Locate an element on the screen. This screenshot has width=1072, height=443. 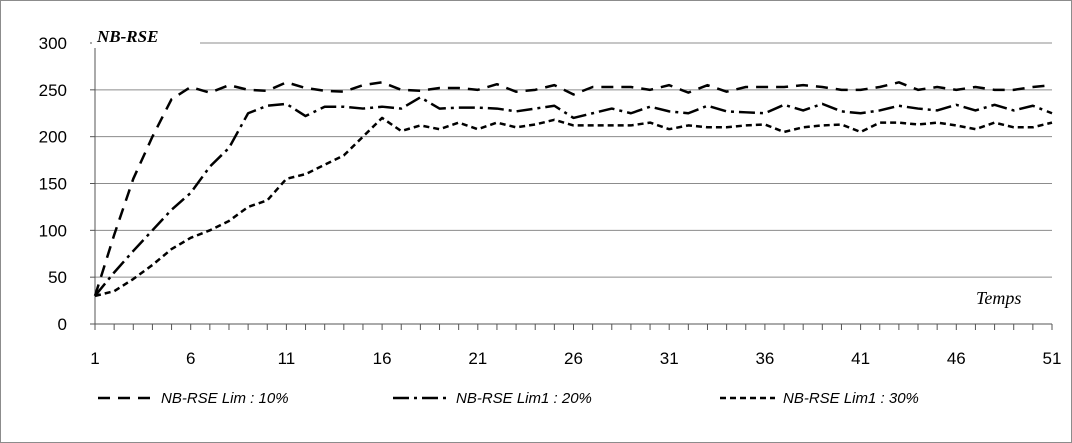
legend-label-3: NB-RSE Lim1 : 30% is located at coordinates (851, 398).